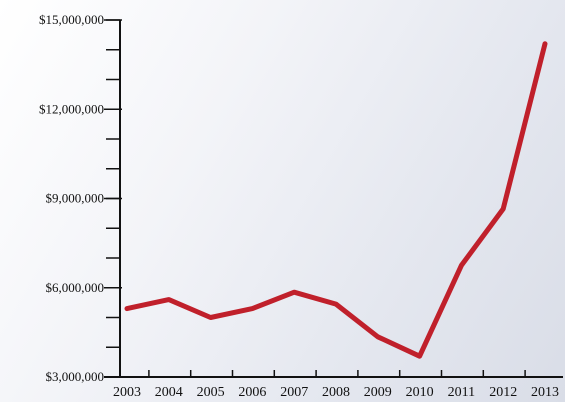 Image resolution: width=565 pixels, height=402 pixels. What do you see at coordinates (336, 392) in the screenshot?
I see `x-tick-label: 2008` at bounding box center [336, 392].